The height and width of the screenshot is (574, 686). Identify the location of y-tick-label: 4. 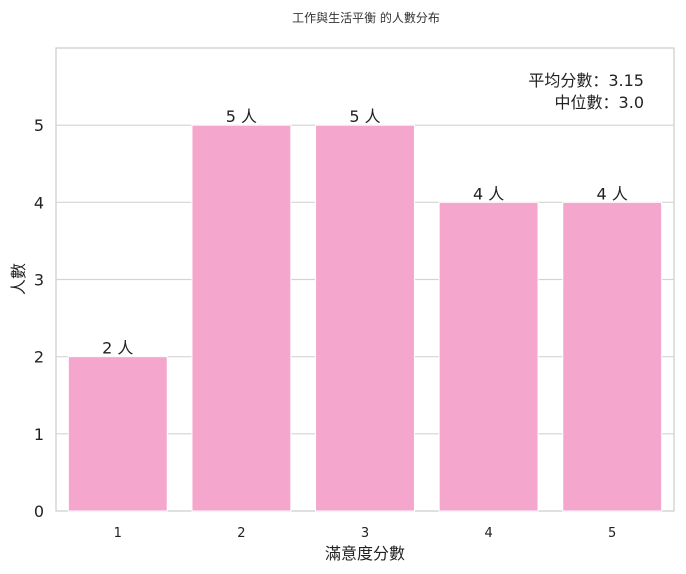
(39, 202).